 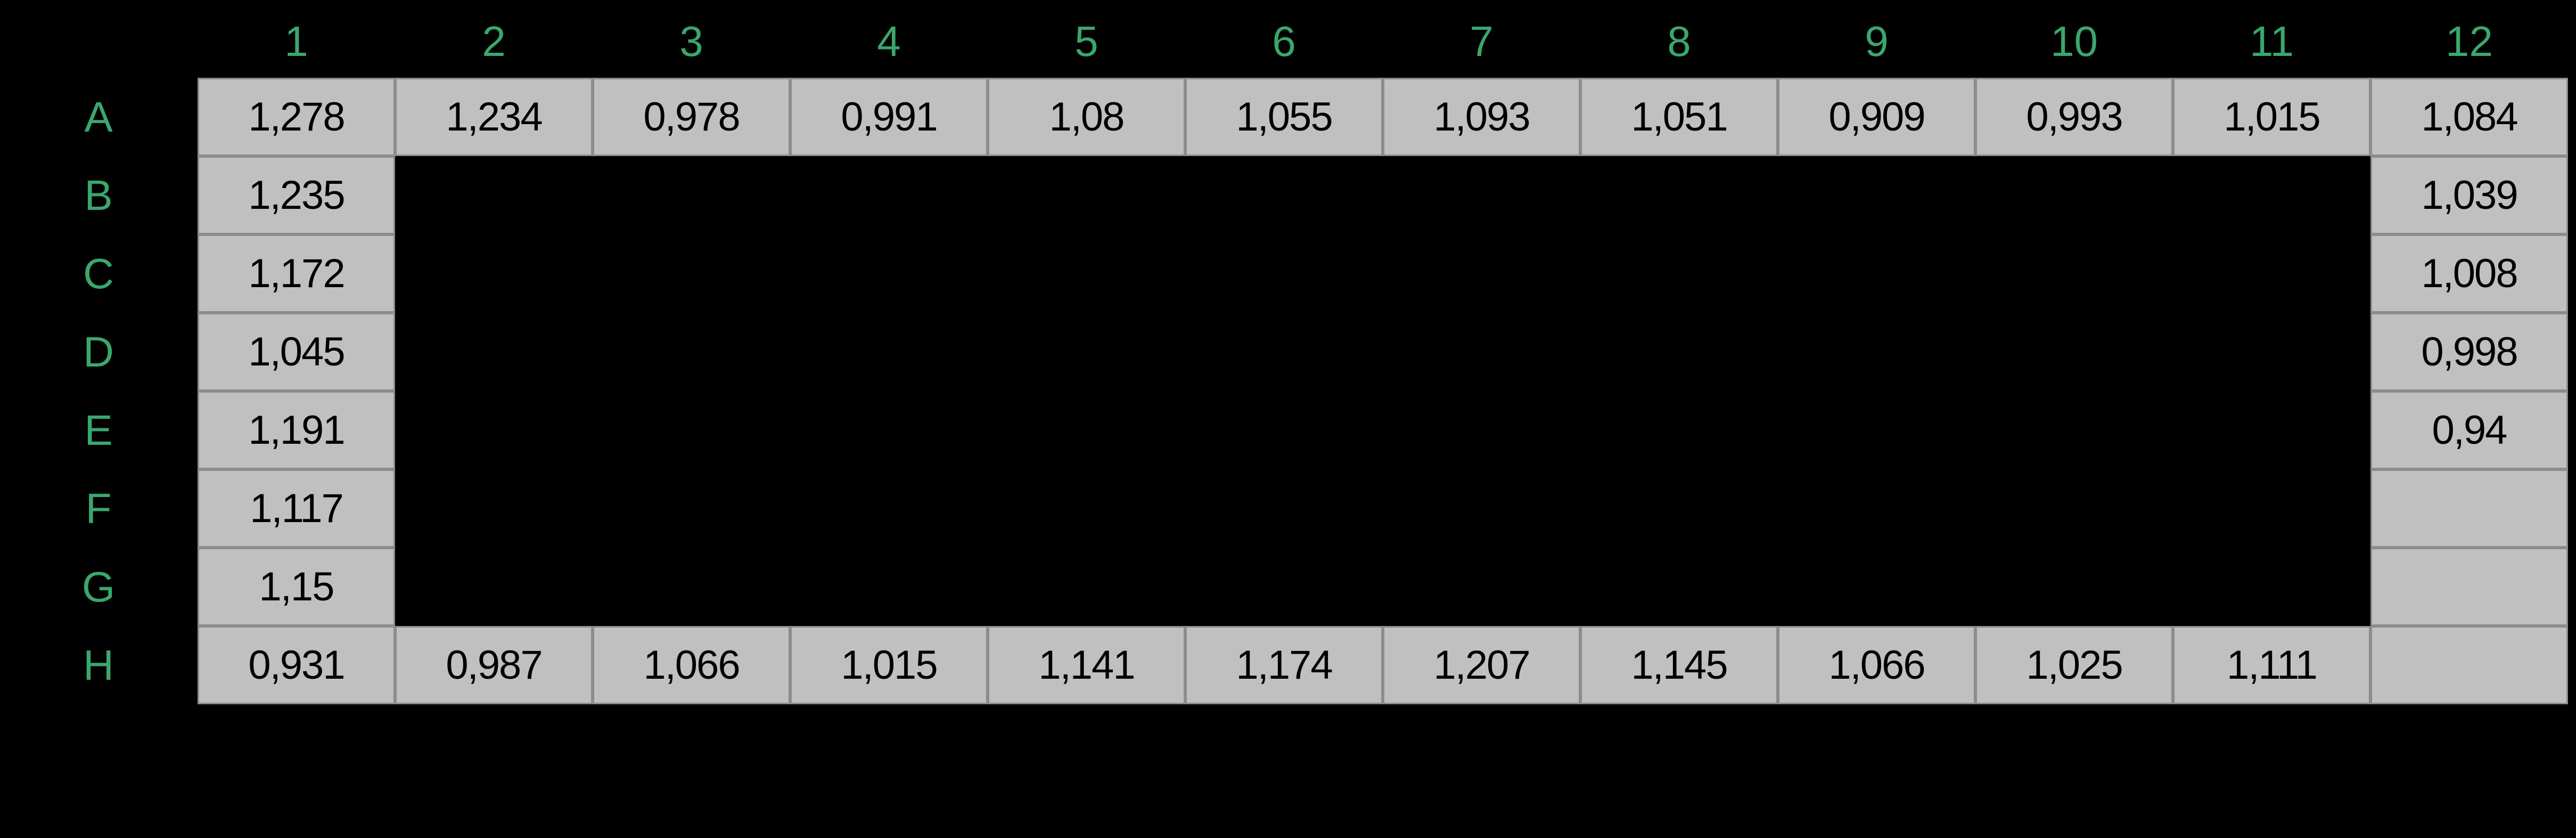 What do you see at coordinates (691, 117) in the screenshot?
I see `well-A3: 0,978` at bounding box center [691, 117].